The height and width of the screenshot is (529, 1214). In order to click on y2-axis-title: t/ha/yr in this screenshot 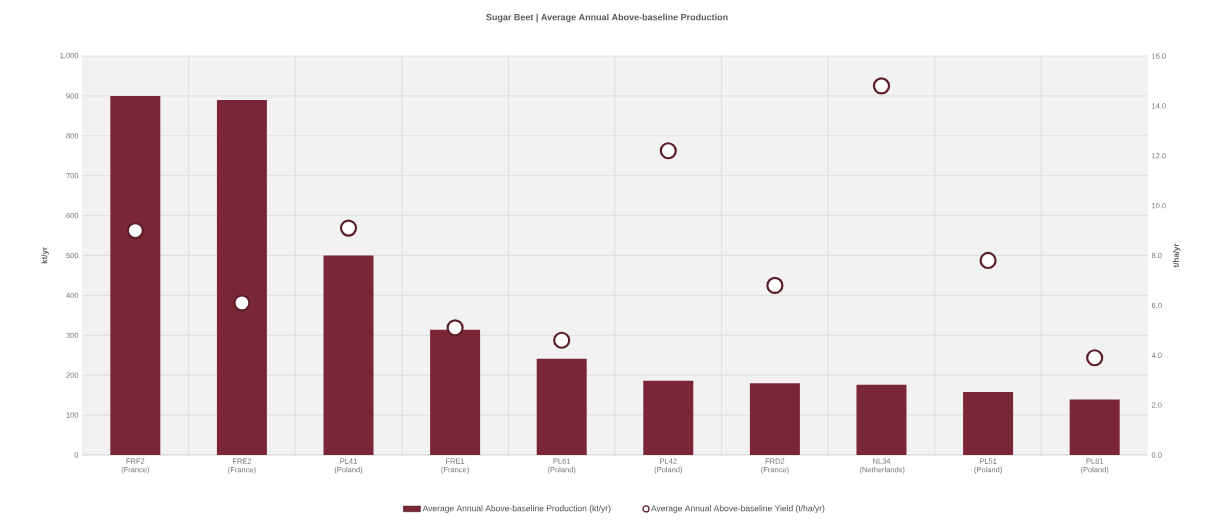, I will do `click(1176, 255)`.